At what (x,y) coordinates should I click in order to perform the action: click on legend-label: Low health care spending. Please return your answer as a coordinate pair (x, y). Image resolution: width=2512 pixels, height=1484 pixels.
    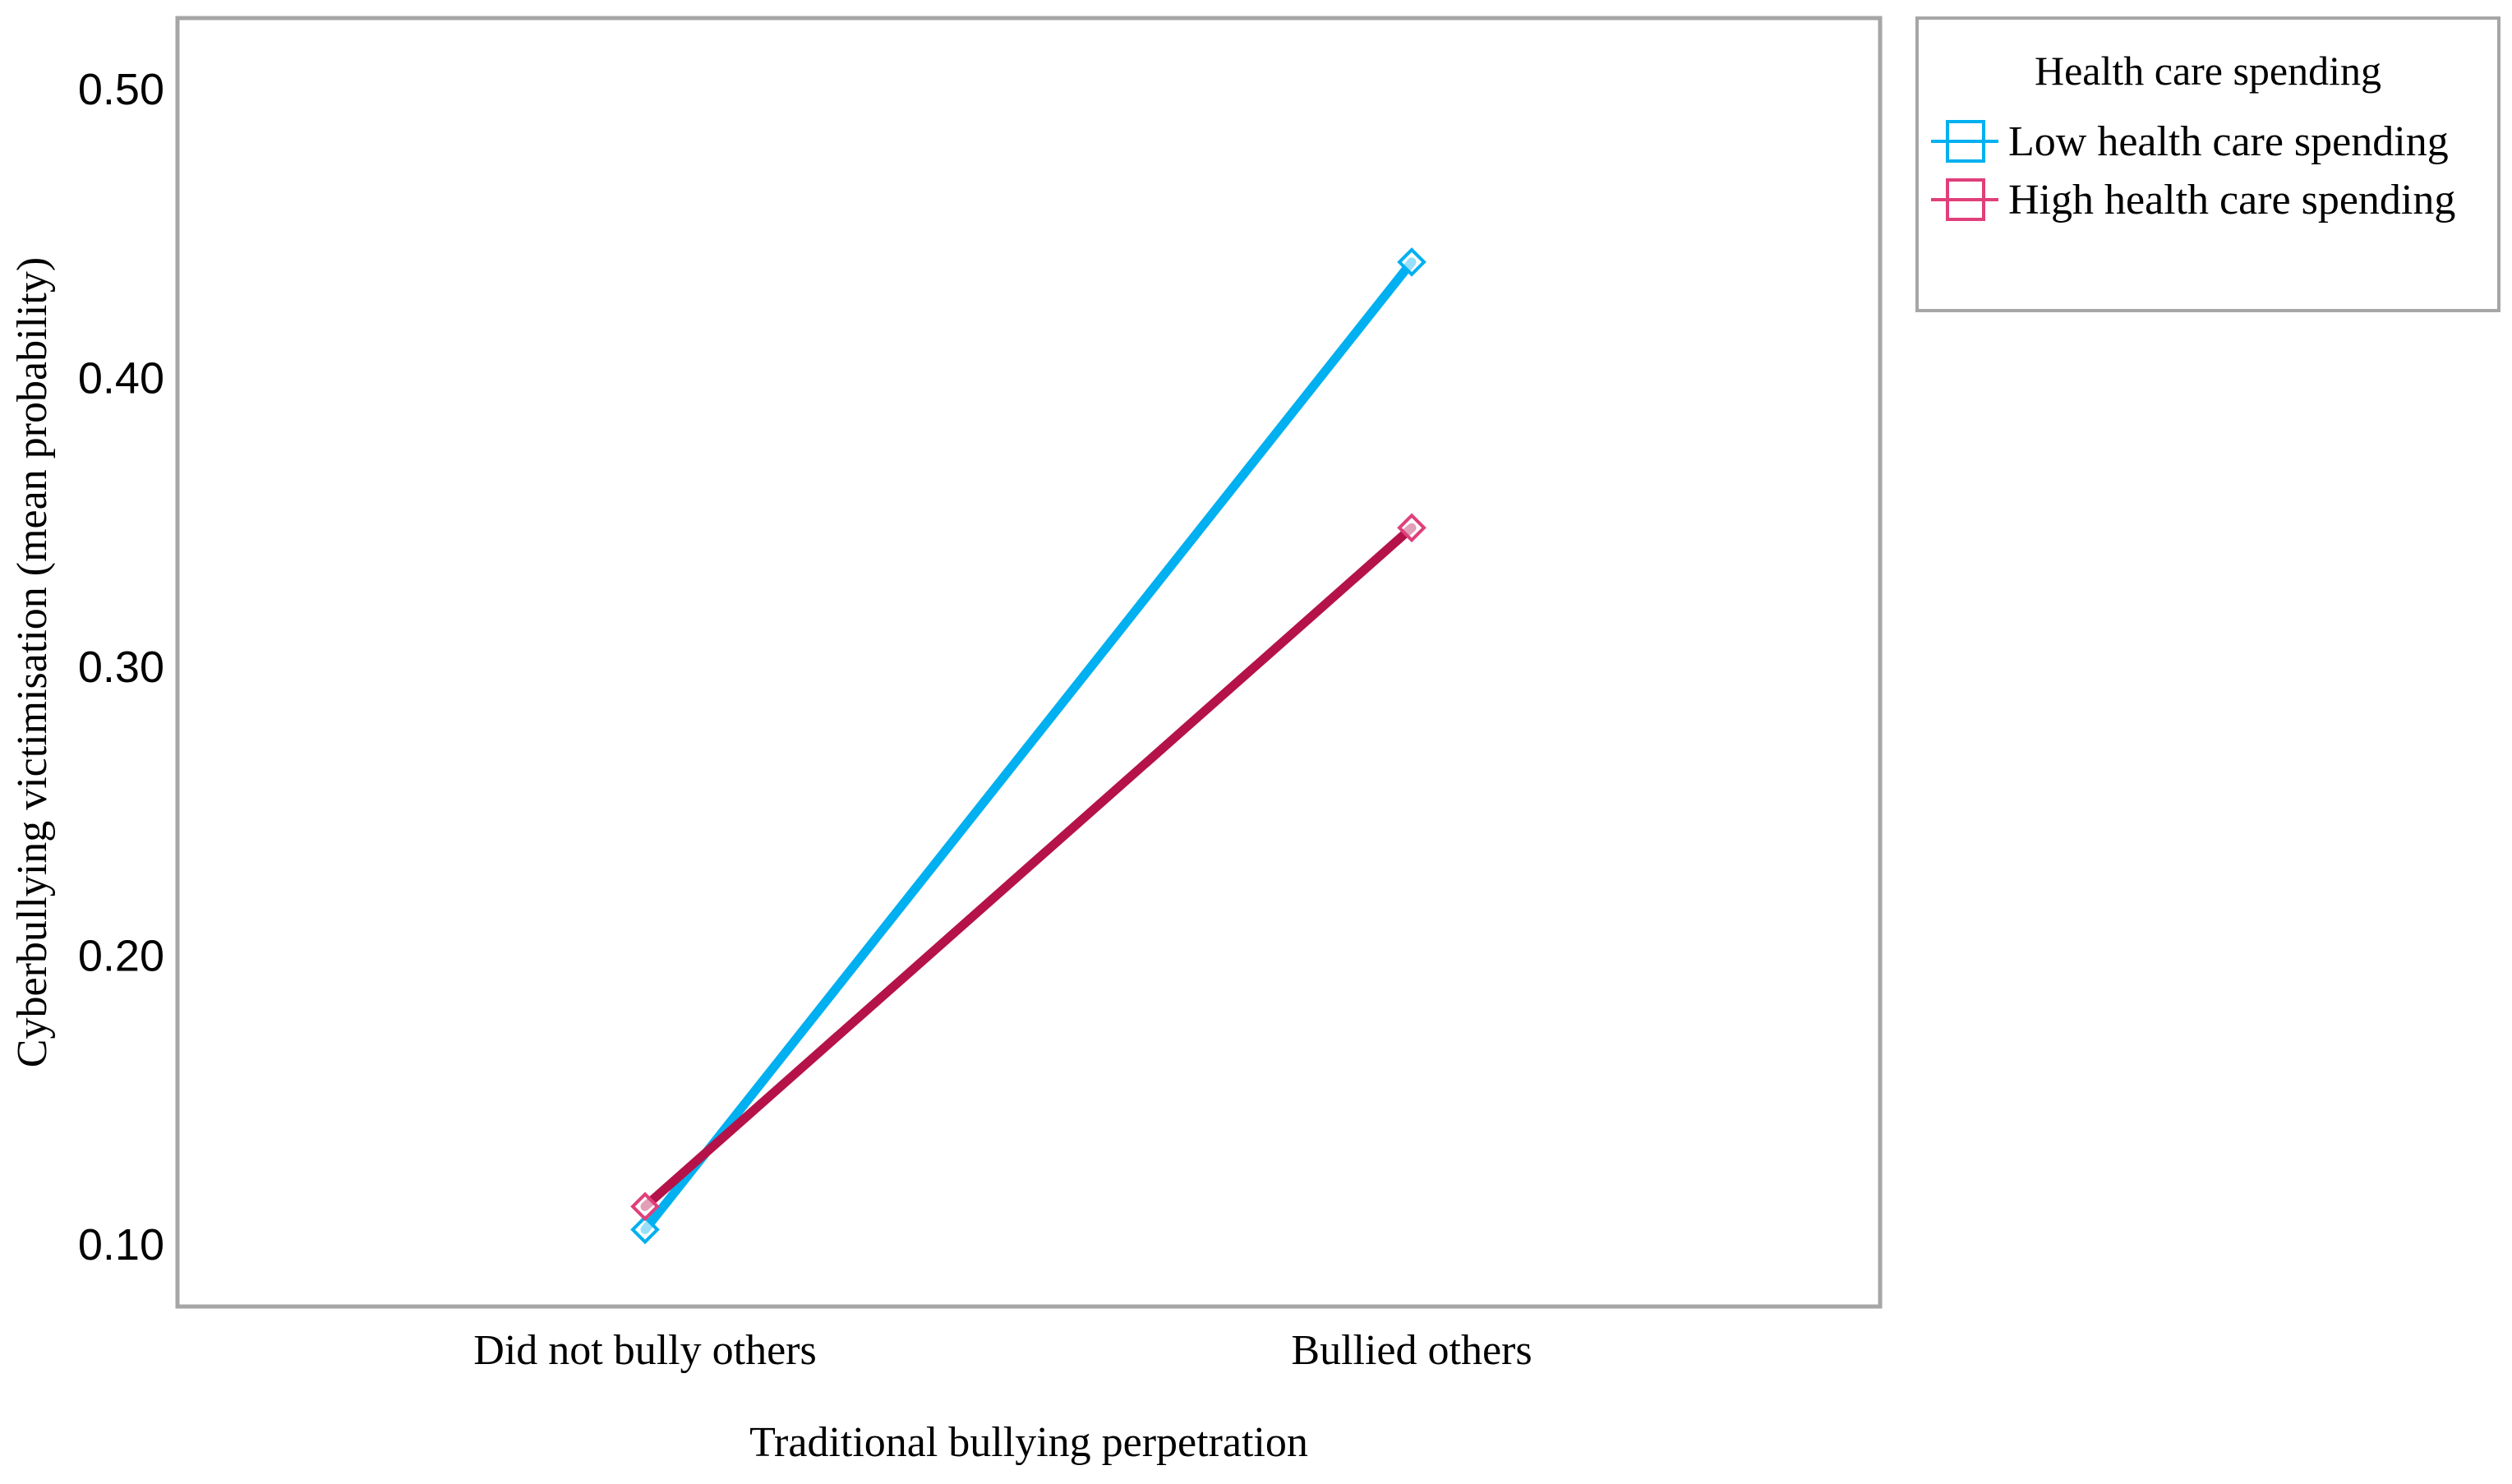
    Looking at the image, I should click on (2228, 141).